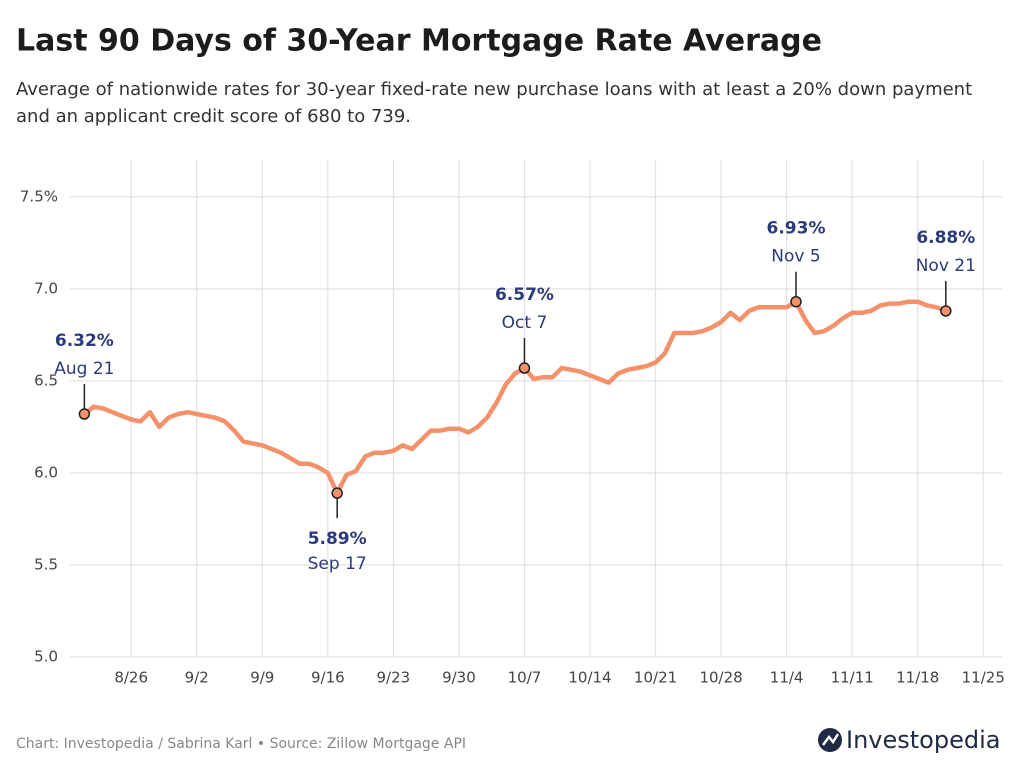 The image size is (1024, 776). I want to click on y-tick-label: 5.5, so click(46, 564).